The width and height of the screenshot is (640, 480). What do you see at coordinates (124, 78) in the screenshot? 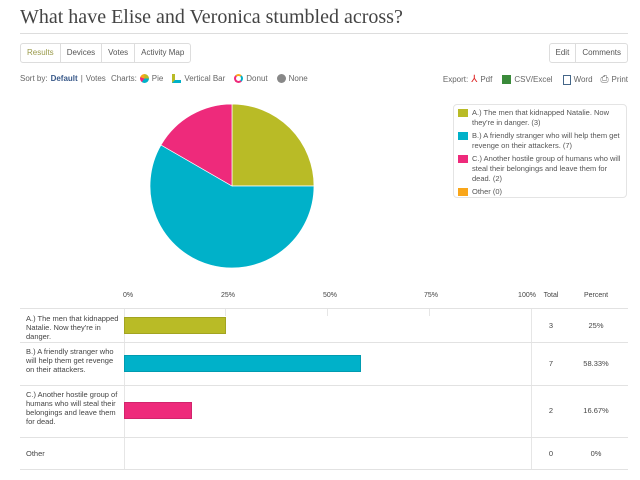
I see `charts-label: Charts:` at bounding box center [124, 78].